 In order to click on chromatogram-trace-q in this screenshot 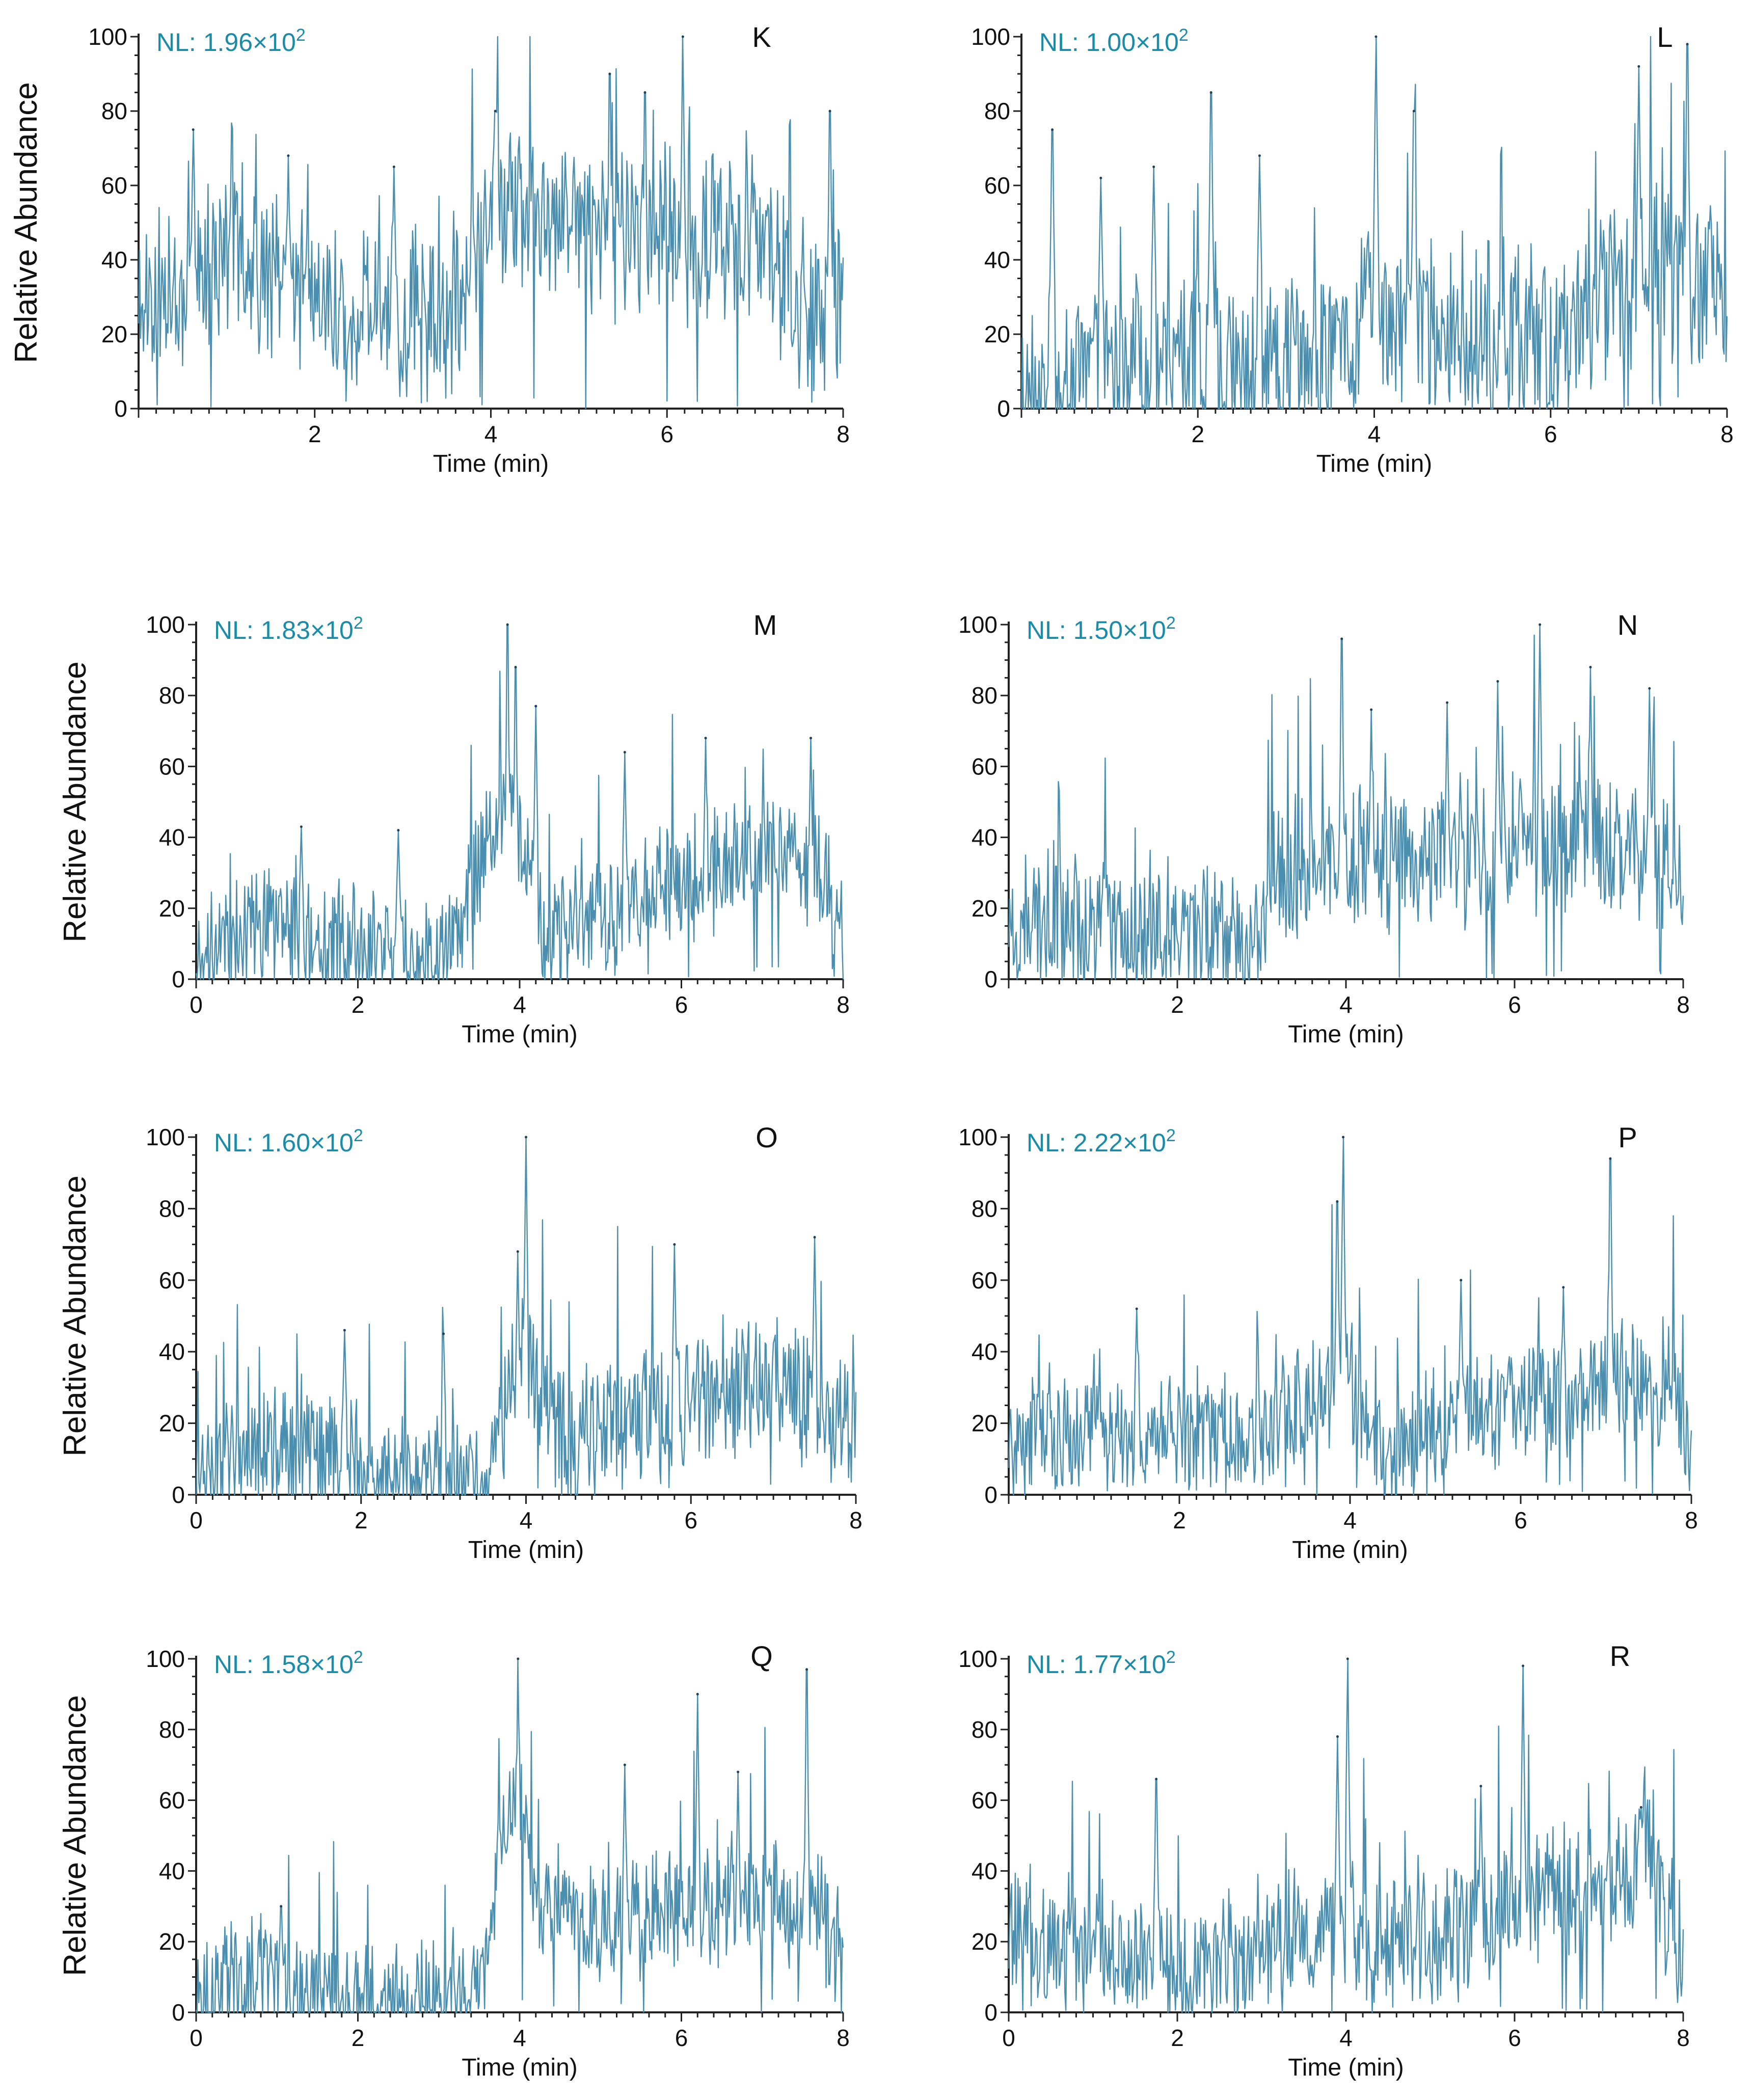, I will do `click(519, 1836)`.